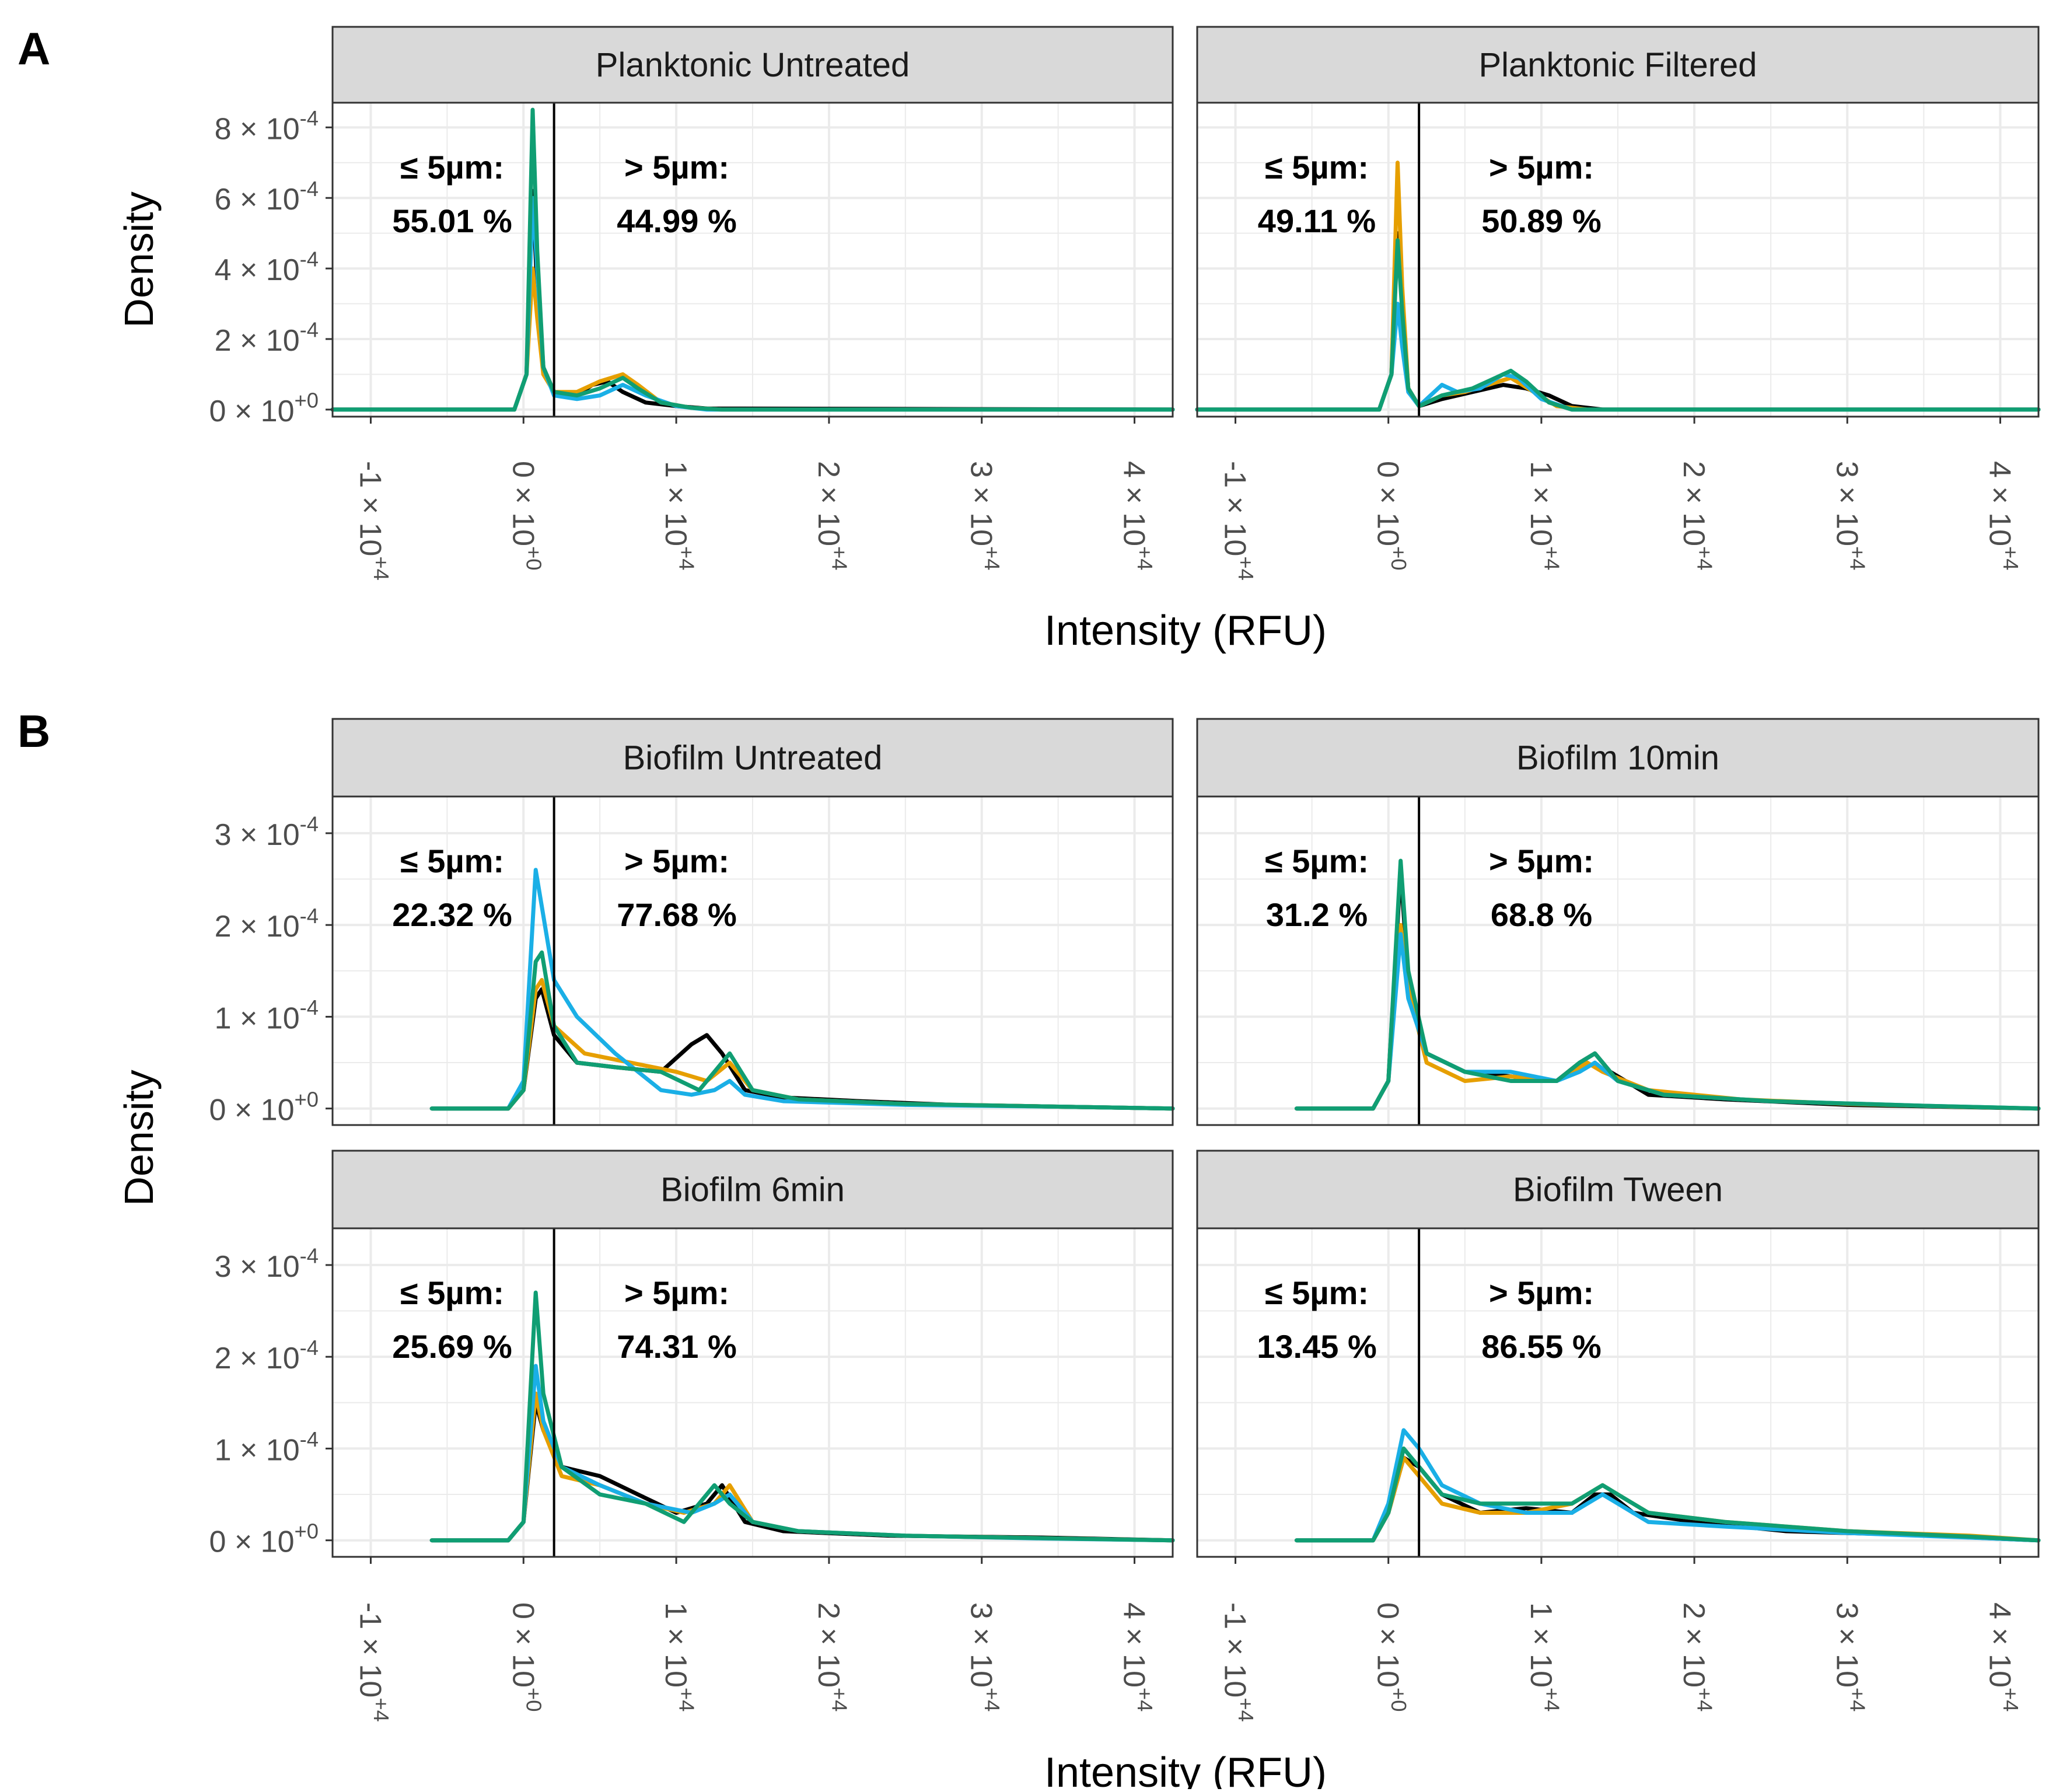  I want to click on y-tick-label: 2 × 10⁻⁴, so click(267, 924).